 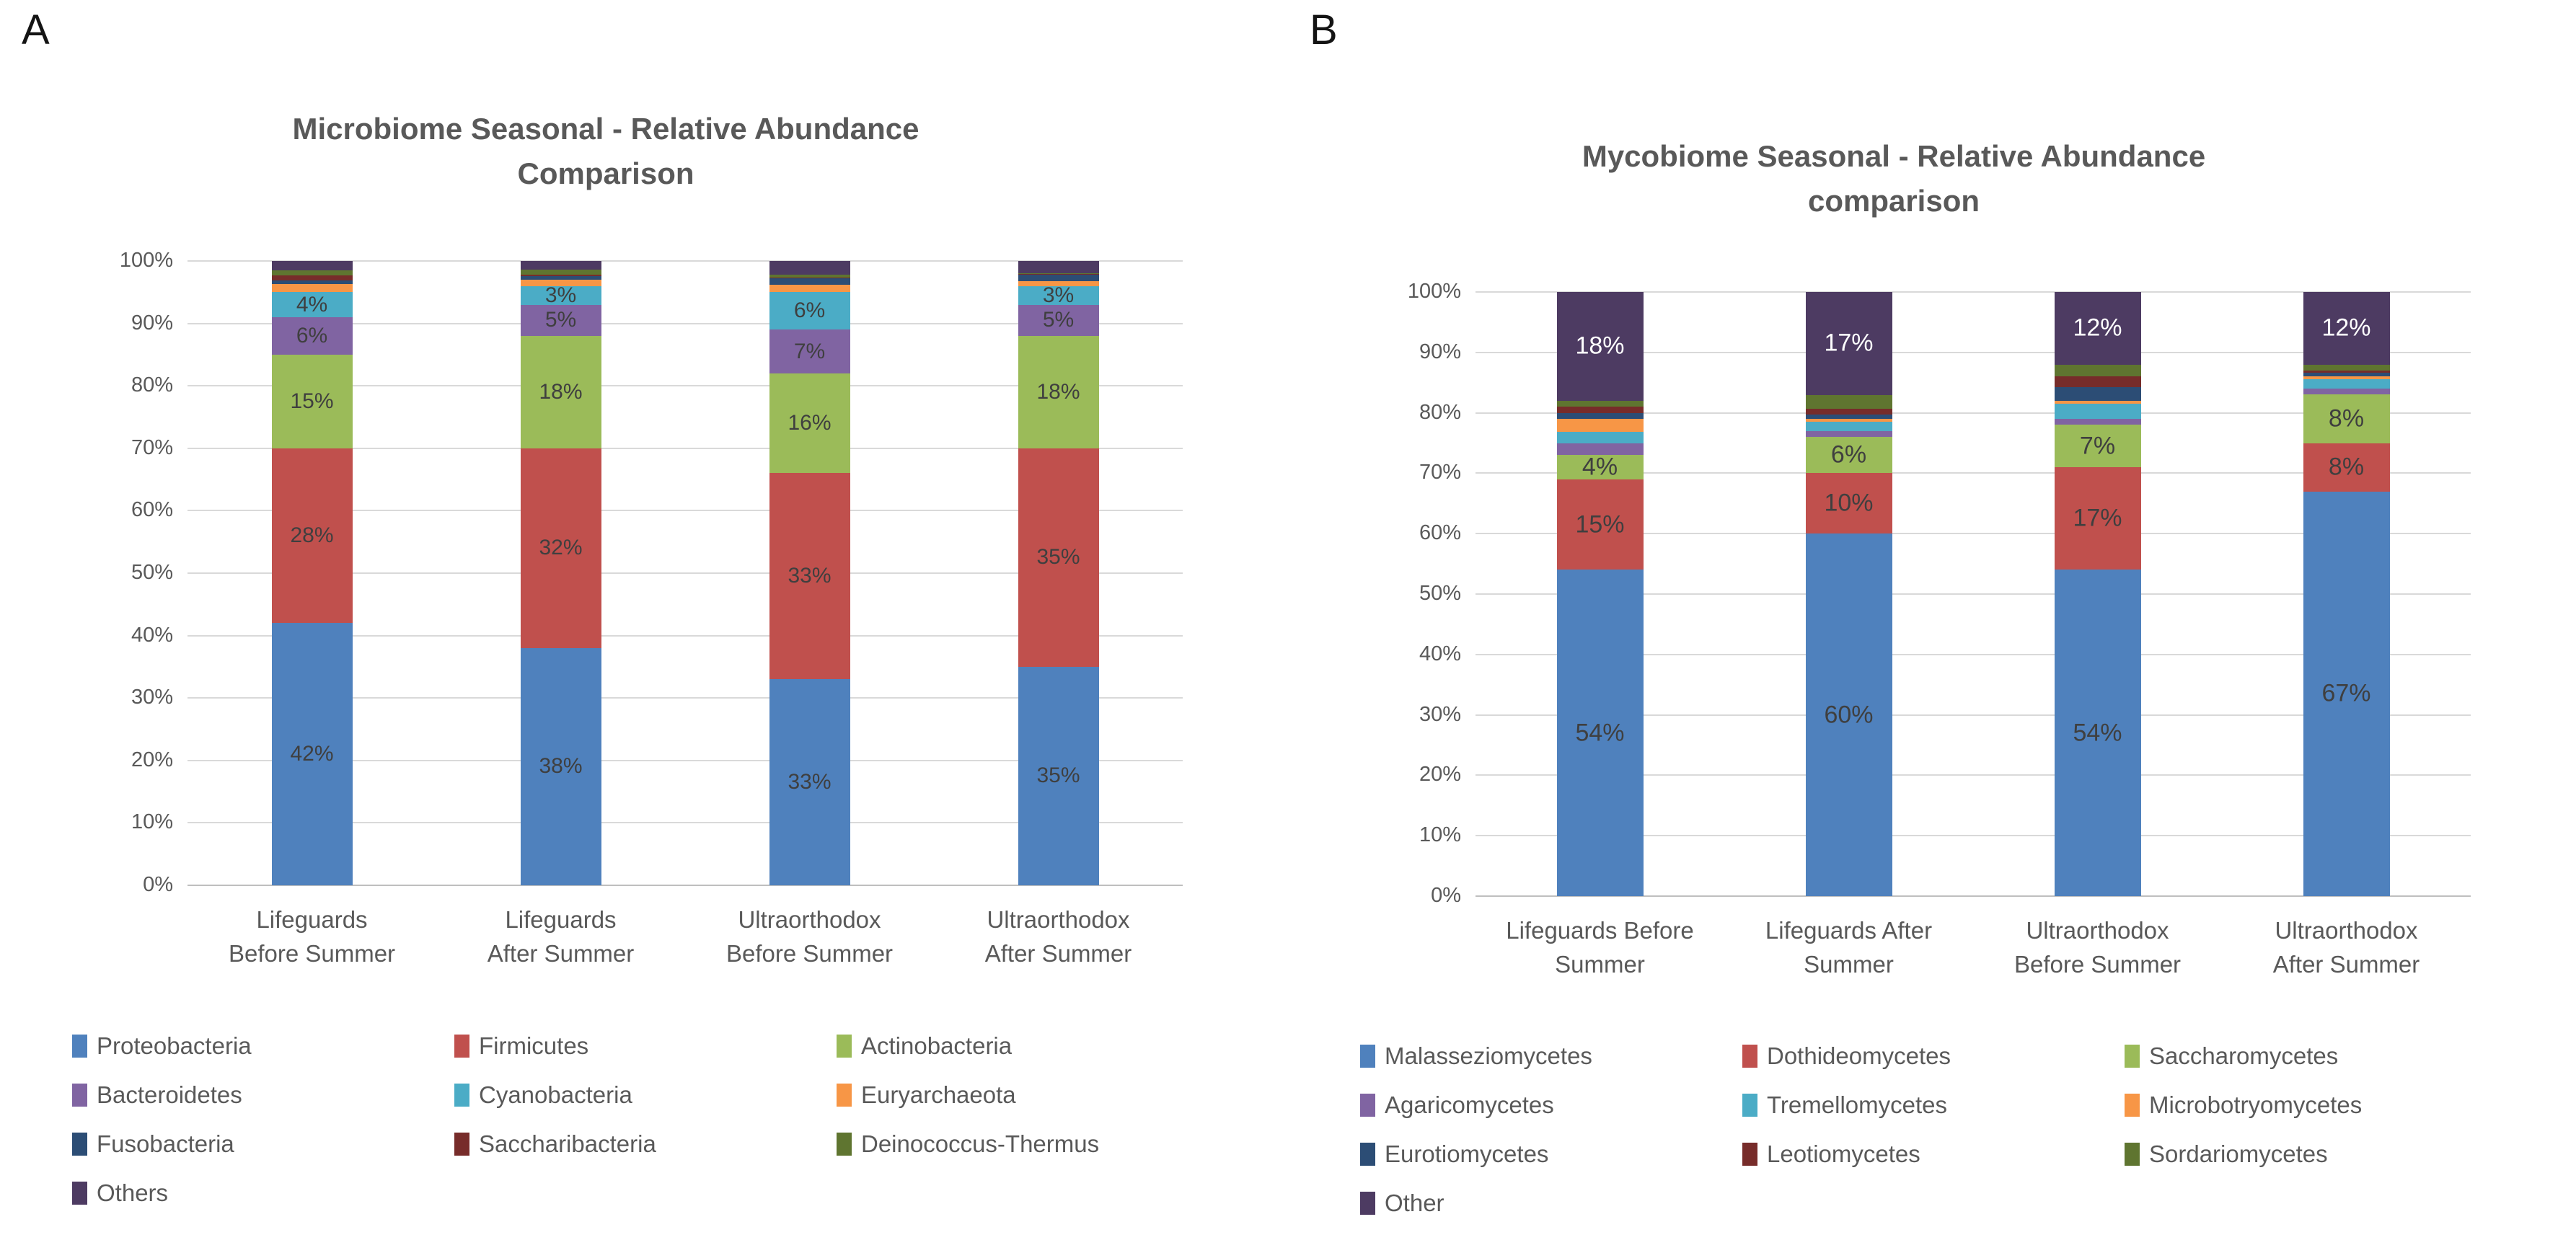 What do you see at coordinates (1551, 1203) in the screenshot?
I see `legend-item-other: Other` at bounding box center [1551, 1203].